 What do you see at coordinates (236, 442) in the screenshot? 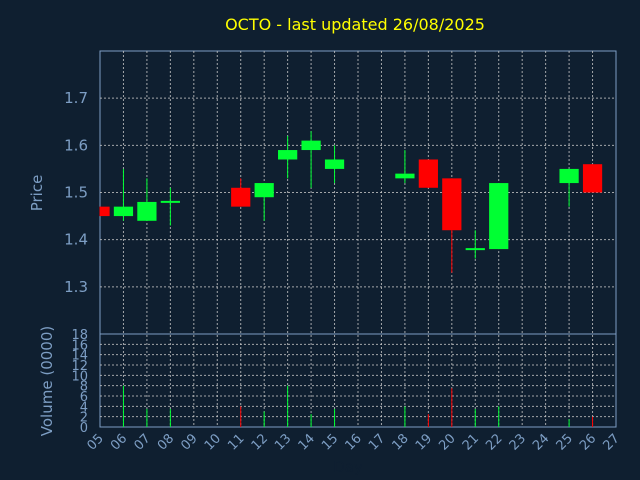
I see `x-tick-label: 11` at bounding box center [236, 442].